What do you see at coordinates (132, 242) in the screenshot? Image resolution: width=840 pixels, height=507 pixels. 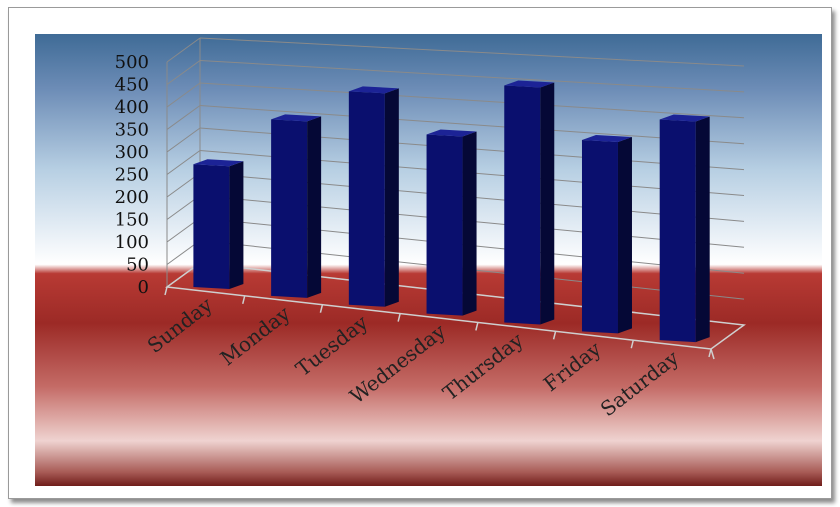 I see `y-tick-label: 100` at bounding box center [132, 242].